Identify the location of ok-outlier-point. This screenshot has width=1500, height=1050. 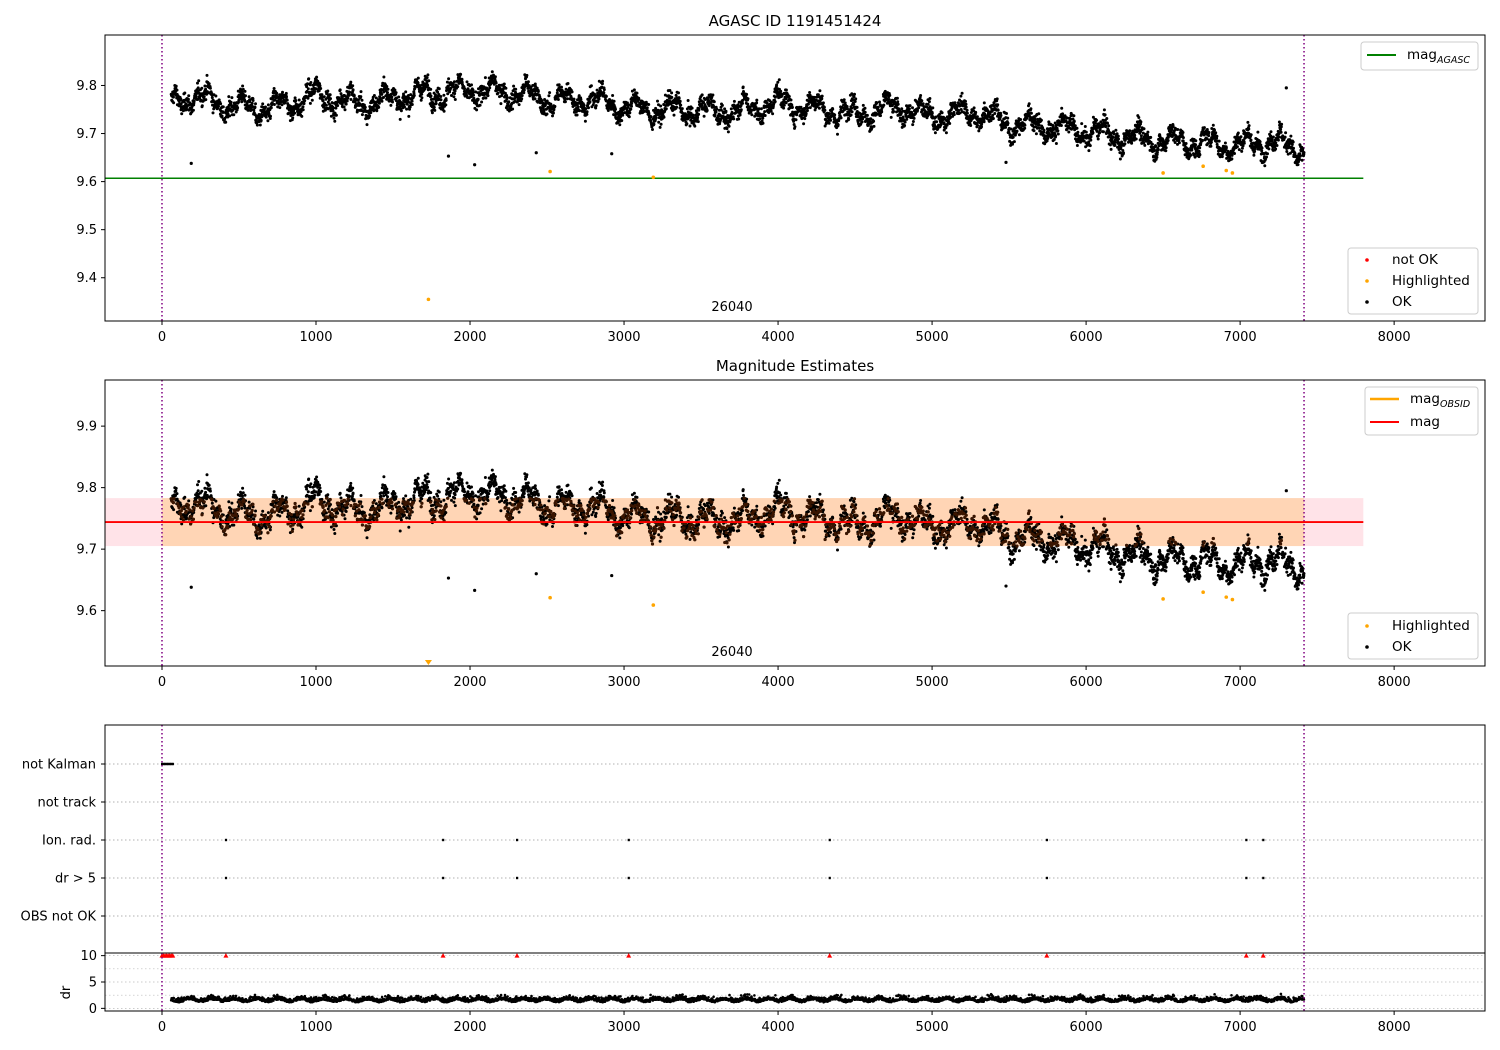
(191, 163).